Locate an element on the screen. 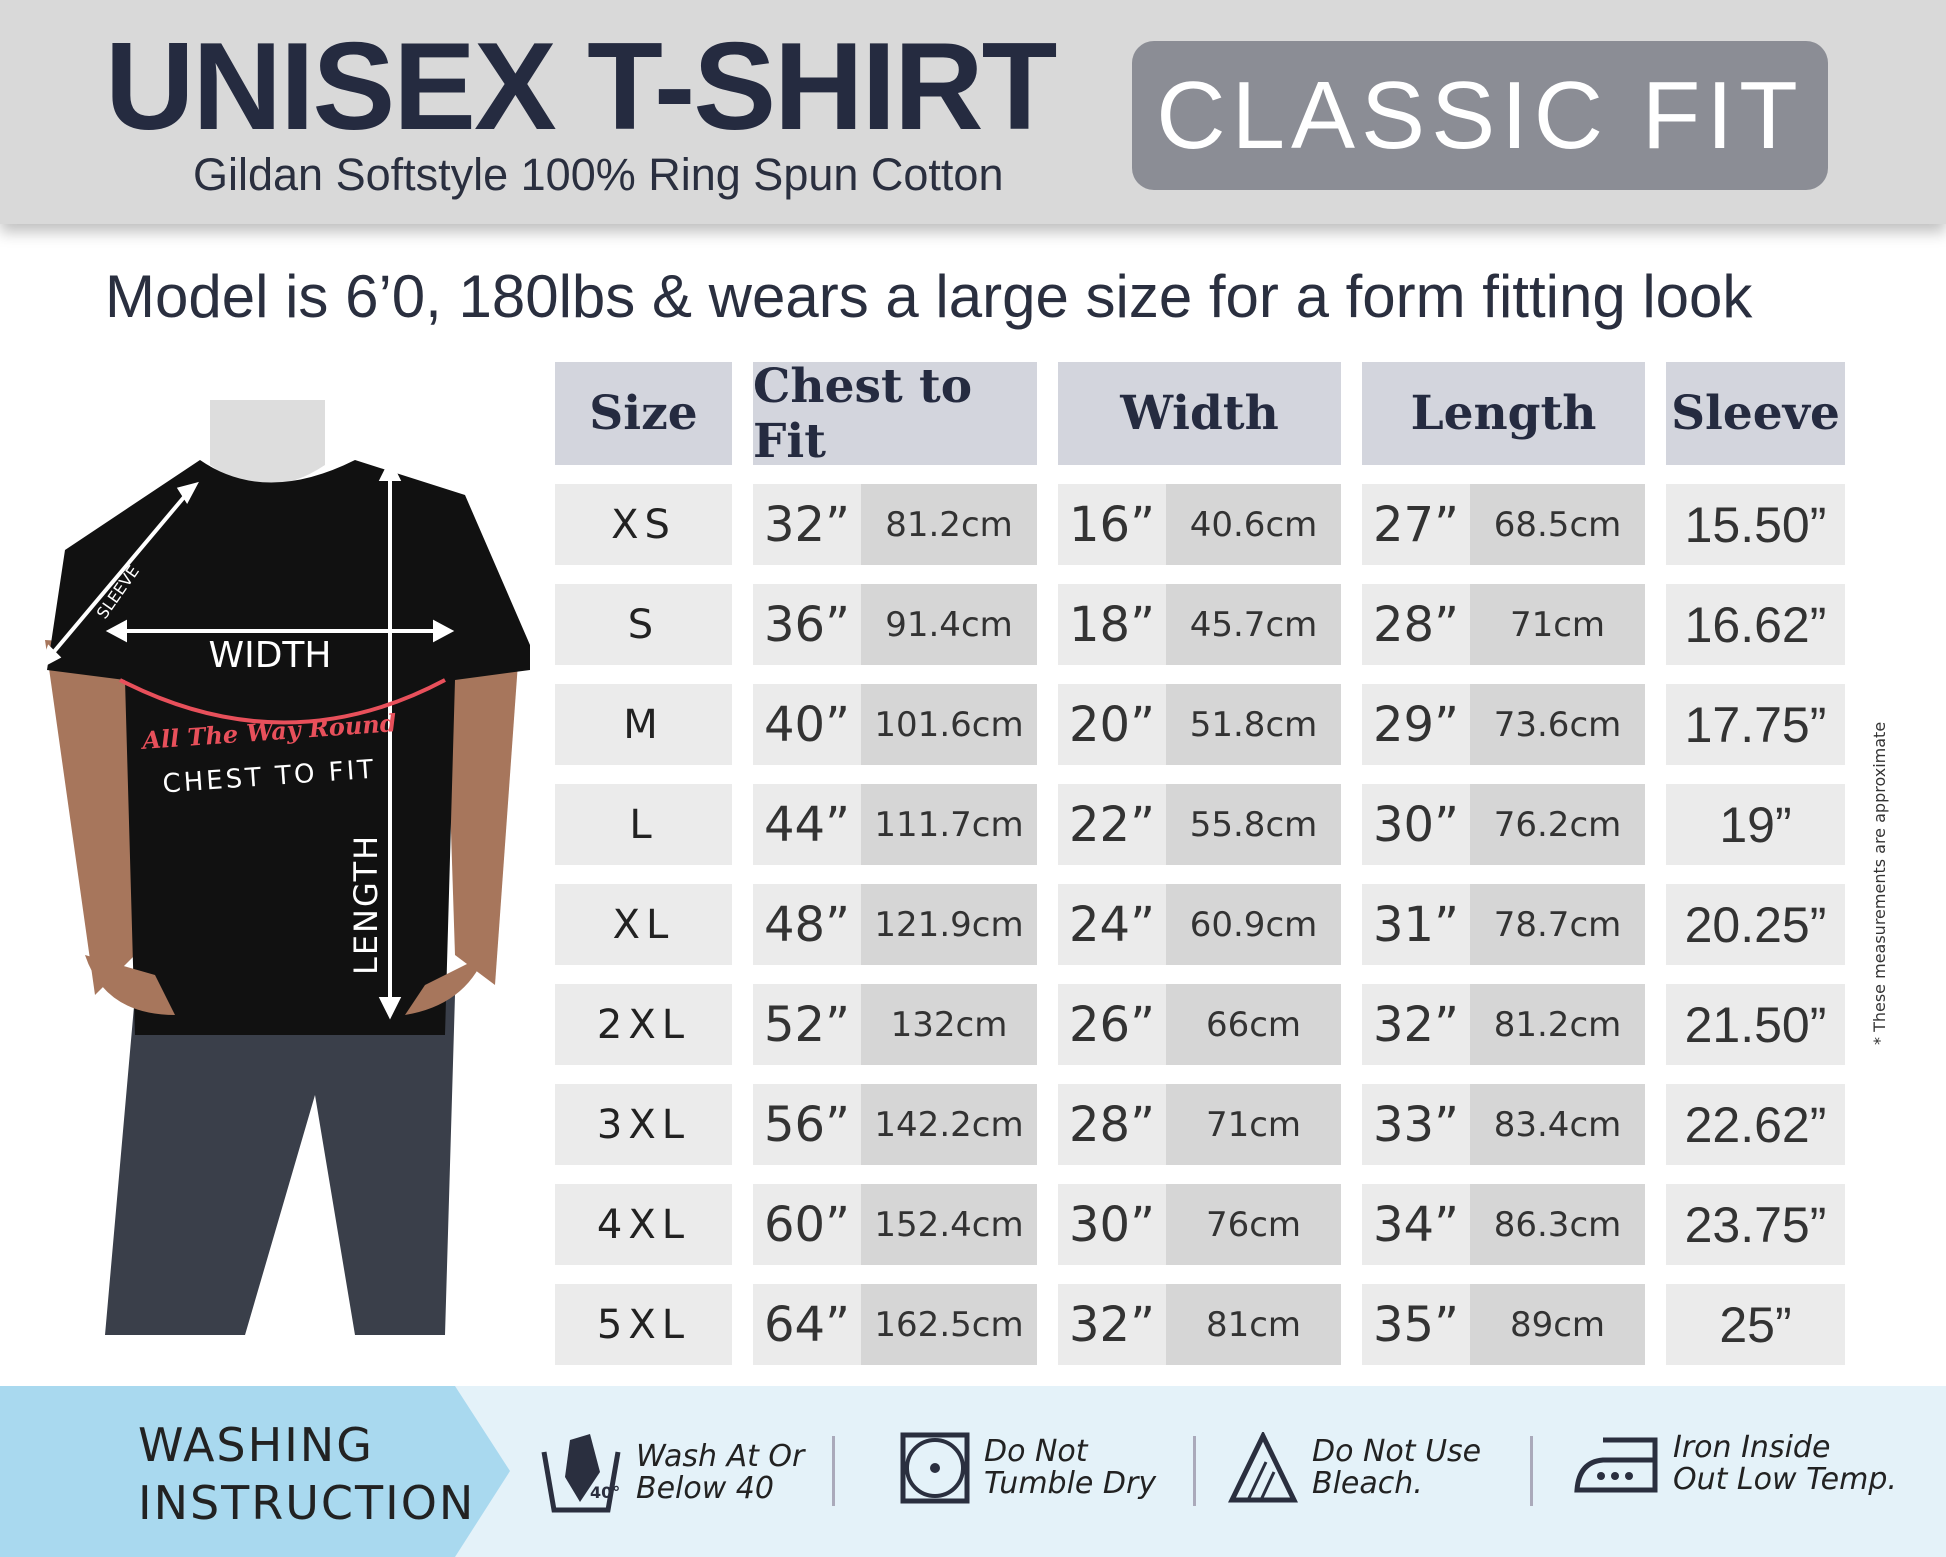 The image size is (1946, 1557). chest-cell: 60” 152.4cm is located at coordinates (895, 1224).